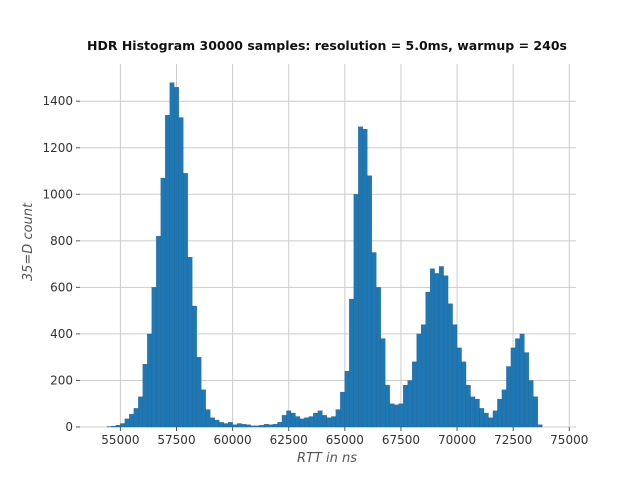 Image resolution: width=640 pixels, height=480 pixels. Describe the element at coordinates (327, 458) in the screenshot. I see `x-axis-label: RTT in ns` at that location.